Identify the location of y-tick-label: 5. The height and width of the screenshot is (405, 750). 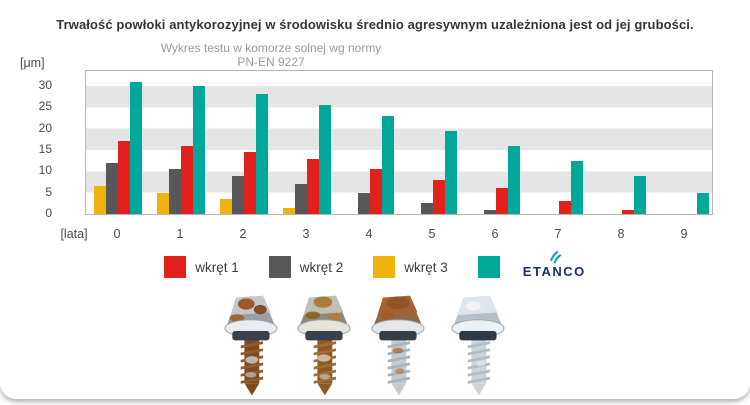
(48, 191).